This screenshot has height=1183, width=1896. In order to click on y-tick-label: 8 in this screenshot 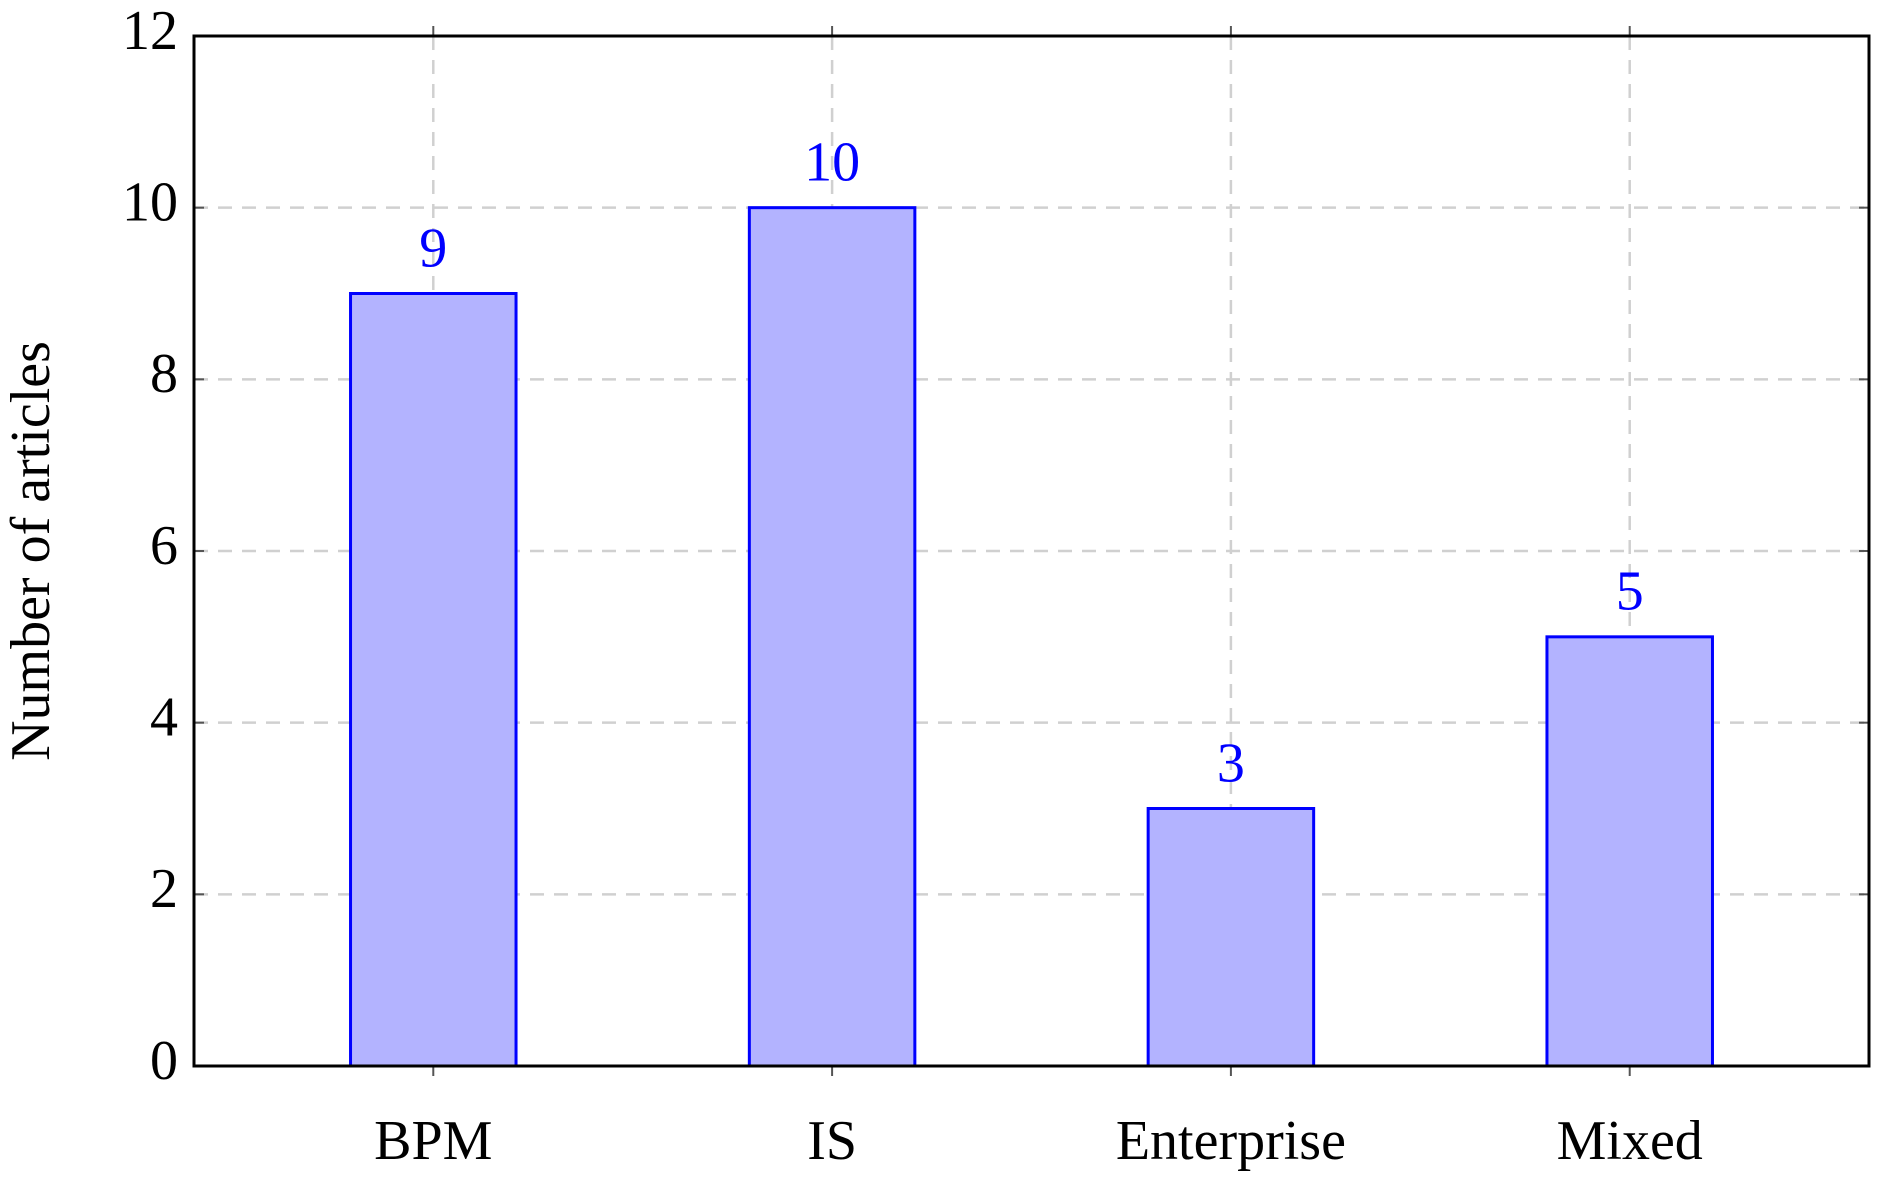, I will do `click(164, 374)`.